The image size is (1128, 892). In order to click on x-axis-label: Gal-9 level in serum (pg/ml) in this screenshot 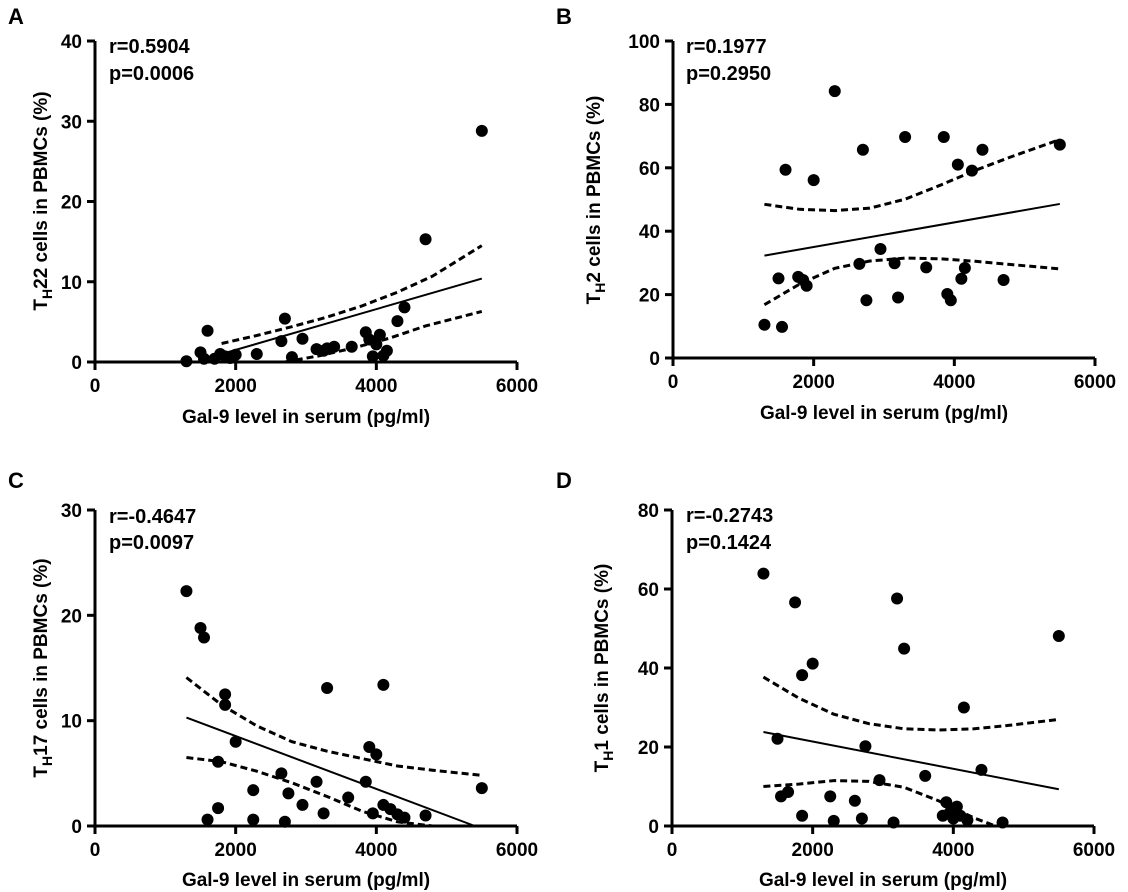, I will do `click(883, 880)`.